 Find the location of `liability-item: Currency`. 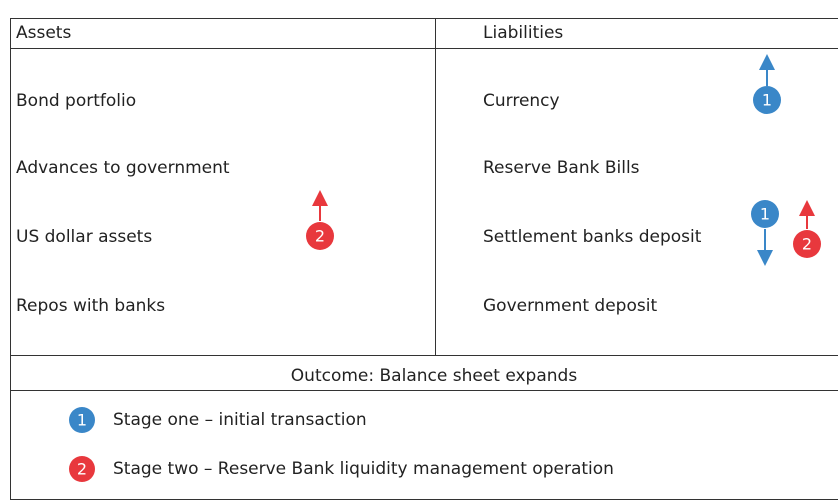

liability-item: Currency is located at coordinates (521, 101).